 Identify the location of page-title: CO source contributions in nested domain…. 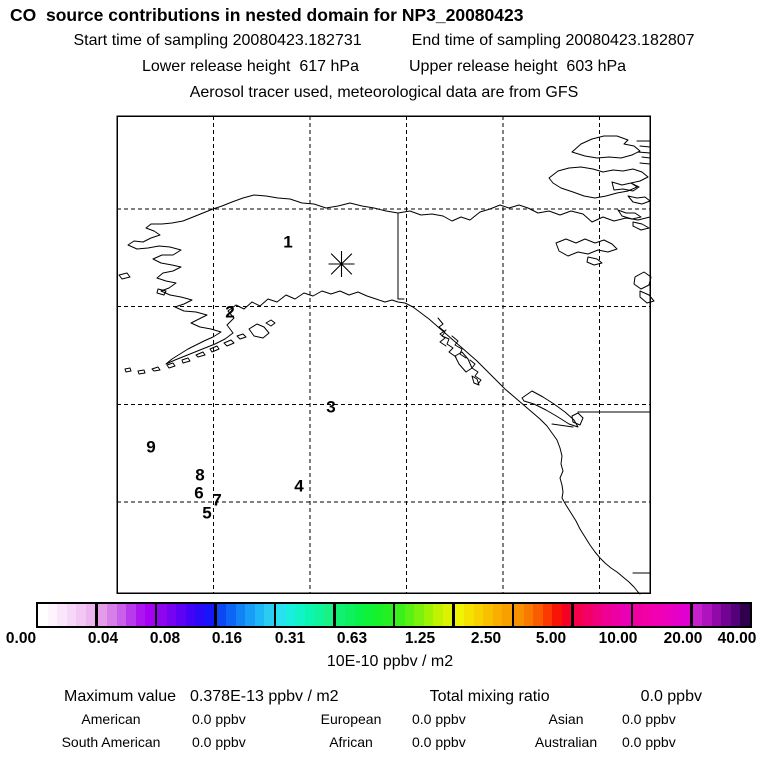
(267, 15).